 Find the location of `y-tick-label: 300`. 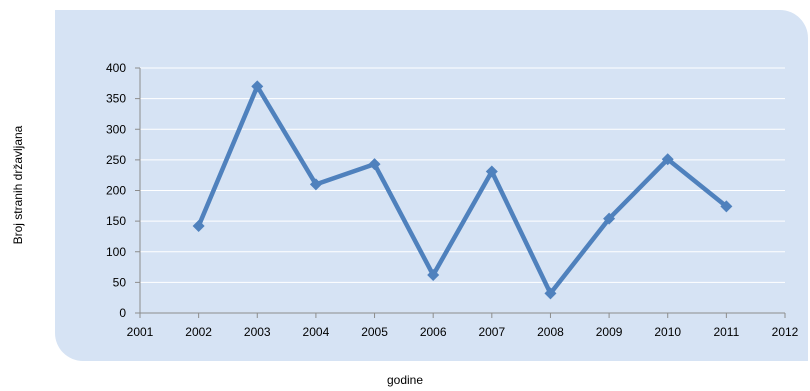

y-tick-label: 300 is located at coordinates (116, 129).